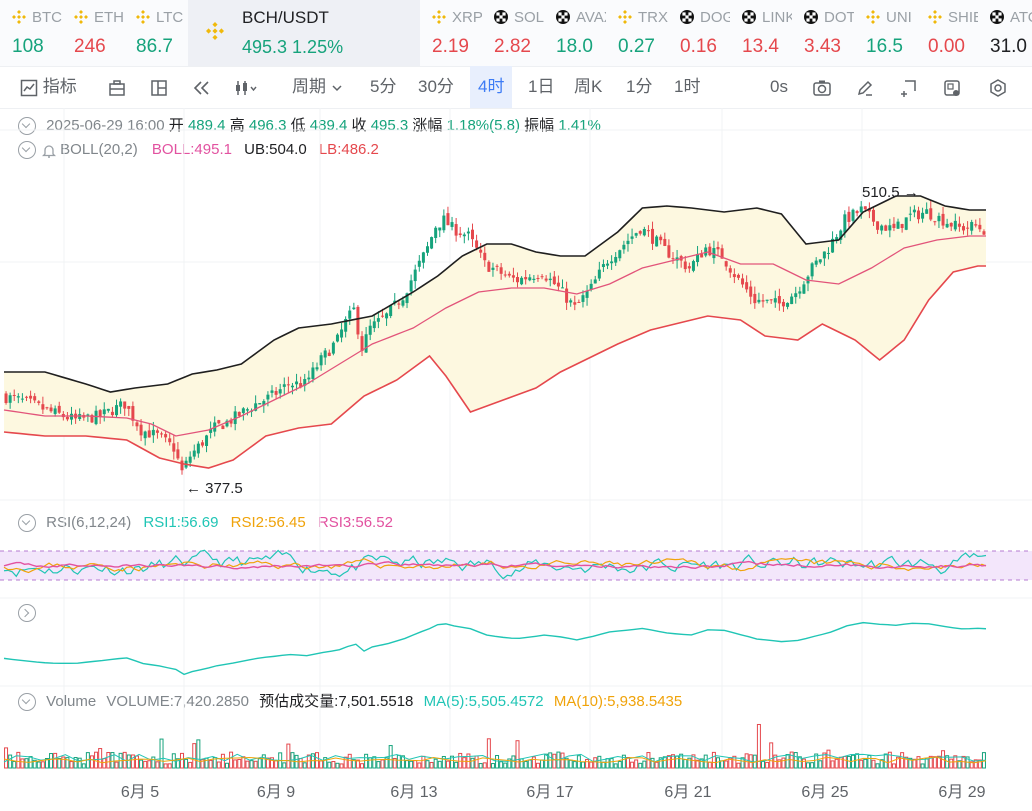 The width and height of the screenshot is (1032, 811). Describe the element at coordinates (761, 33) in the screenshot. I see `ticker-link: LINK 13.4` at that location.